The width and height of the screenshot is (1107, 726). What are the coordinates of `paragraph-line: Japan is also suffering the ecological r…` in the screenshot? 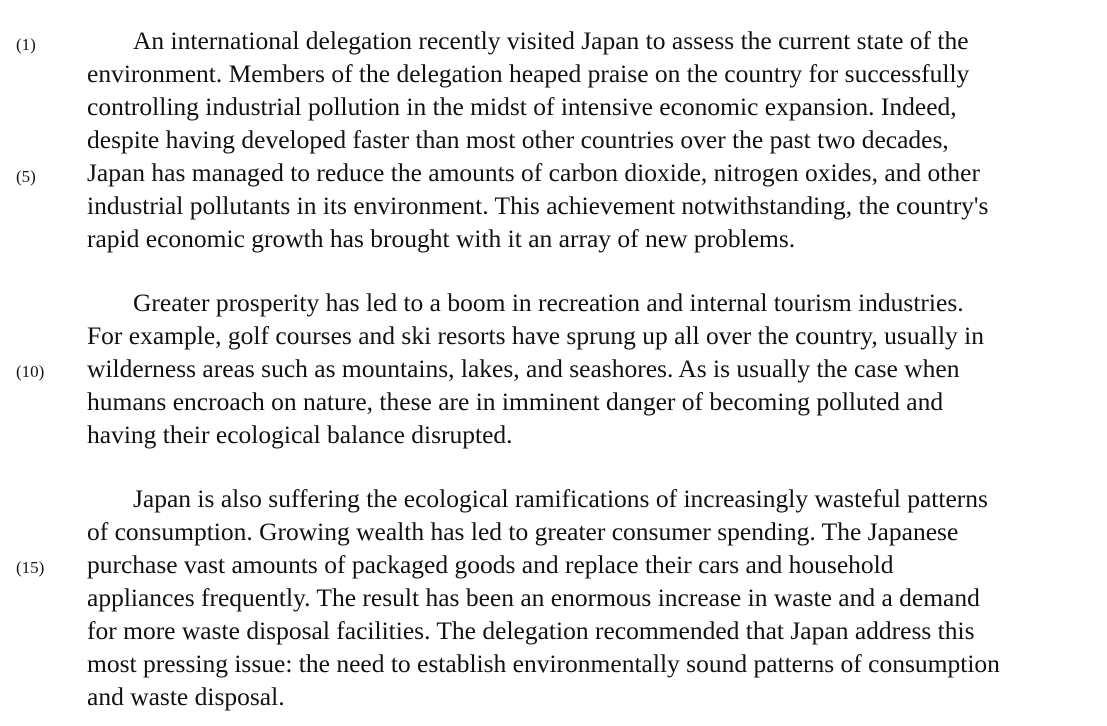 It's located at (560, 498).